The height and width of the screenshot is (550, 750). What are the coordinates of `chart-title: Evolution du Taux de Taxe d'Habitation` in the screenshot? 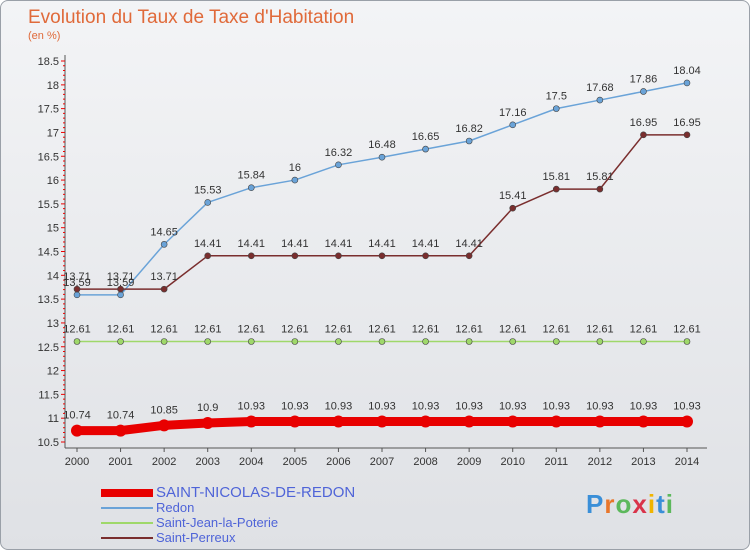 It's located at (191, 17).